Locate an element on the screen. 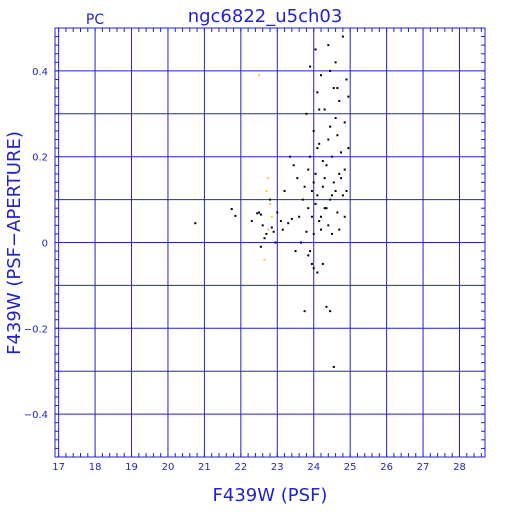 The height and width of the screenshot is (512, 512). corner-label: PC is located at coordinates (95, 20).